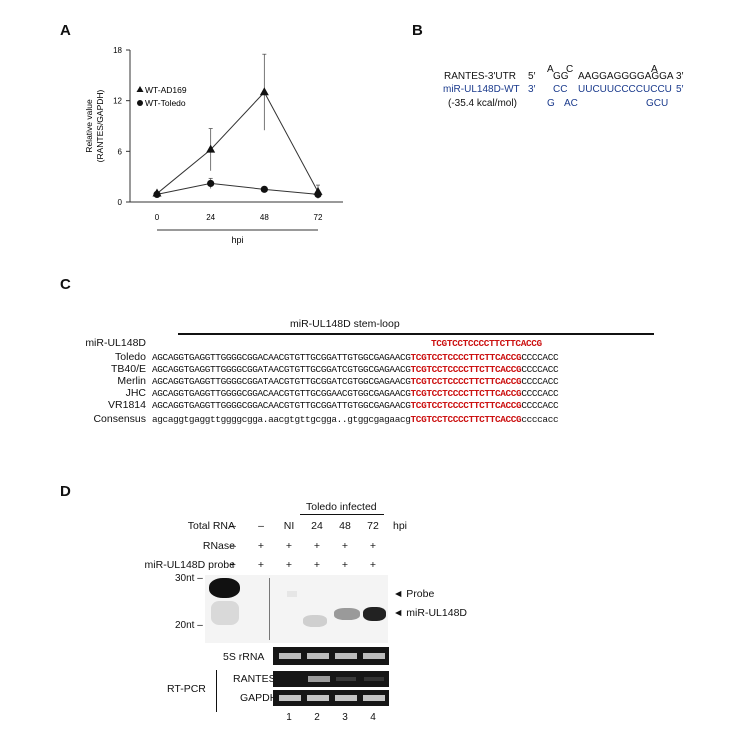  What do you see at coordinates (237, 240) in the screenshot?
I see `x-axis-label: hpi` at bounding box center [237, 240].